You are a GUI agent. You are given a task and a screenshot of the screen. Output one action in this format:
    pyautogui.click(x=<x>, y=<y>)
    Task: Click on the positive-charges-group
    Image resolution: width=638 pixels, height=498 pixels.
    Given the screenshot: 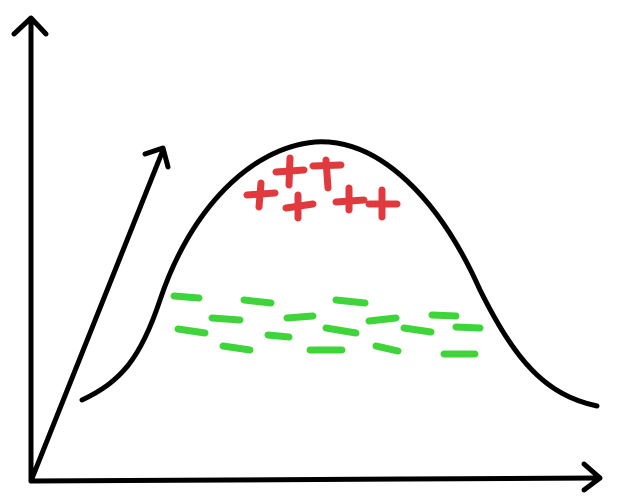 What is the action you would take?
    pyautogui.click(x=322, y=188)
    